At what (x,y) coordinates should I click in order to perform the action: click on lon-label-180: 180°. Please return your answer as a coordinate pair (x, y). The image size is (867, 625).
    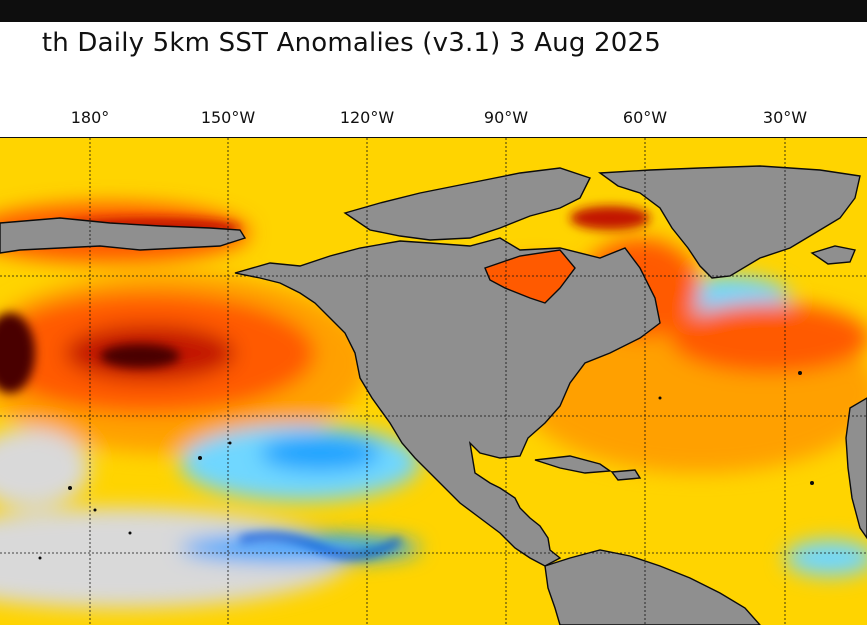
    Looking at the image, I should click on (90, 117).